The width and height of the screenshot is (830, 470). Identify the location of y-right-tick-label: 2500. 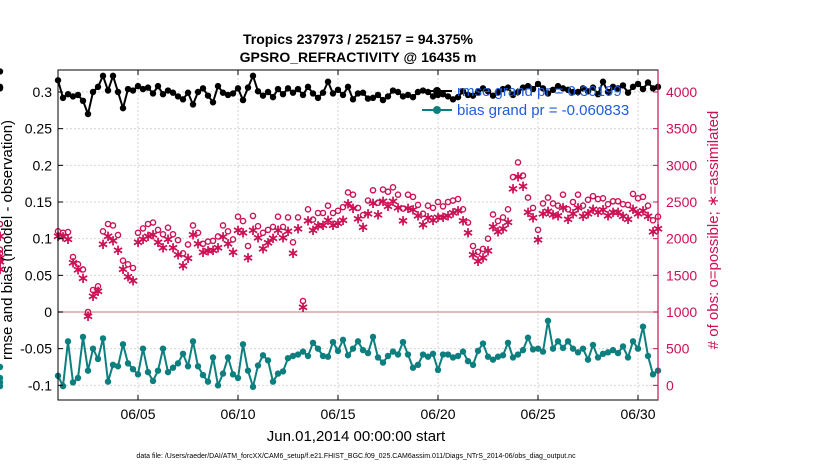
(681, 202).